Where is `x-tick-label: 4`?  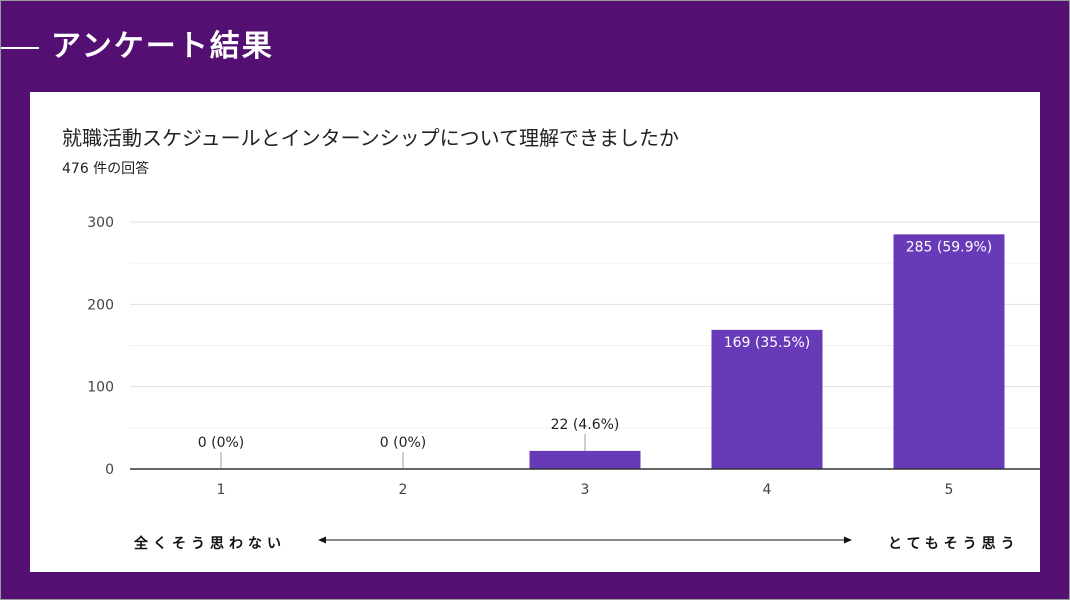
x-tick-label: 4 is located at coordinates (767, 490).